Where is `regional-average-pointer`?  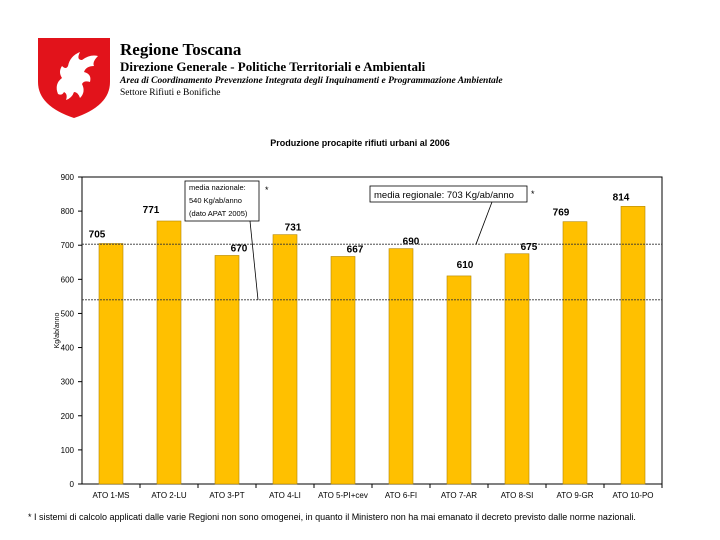 regional-average-pointer is located at coordinates (484, 223).